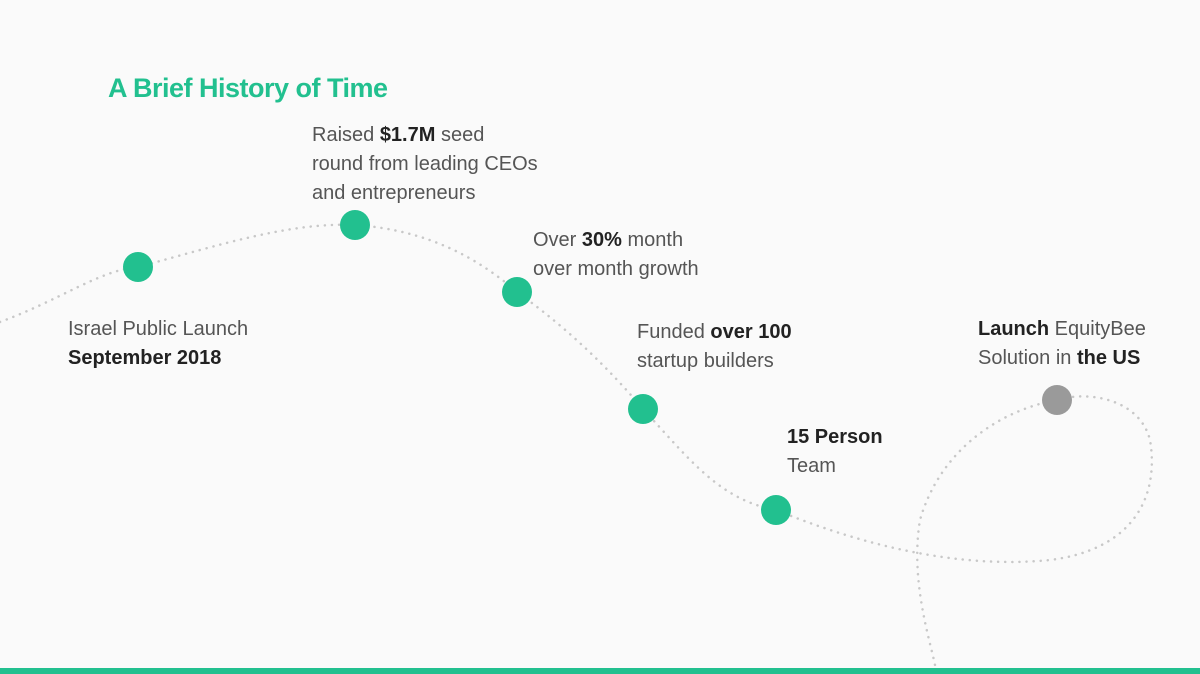  I want to click on text-span: seed, so click(459, 135).